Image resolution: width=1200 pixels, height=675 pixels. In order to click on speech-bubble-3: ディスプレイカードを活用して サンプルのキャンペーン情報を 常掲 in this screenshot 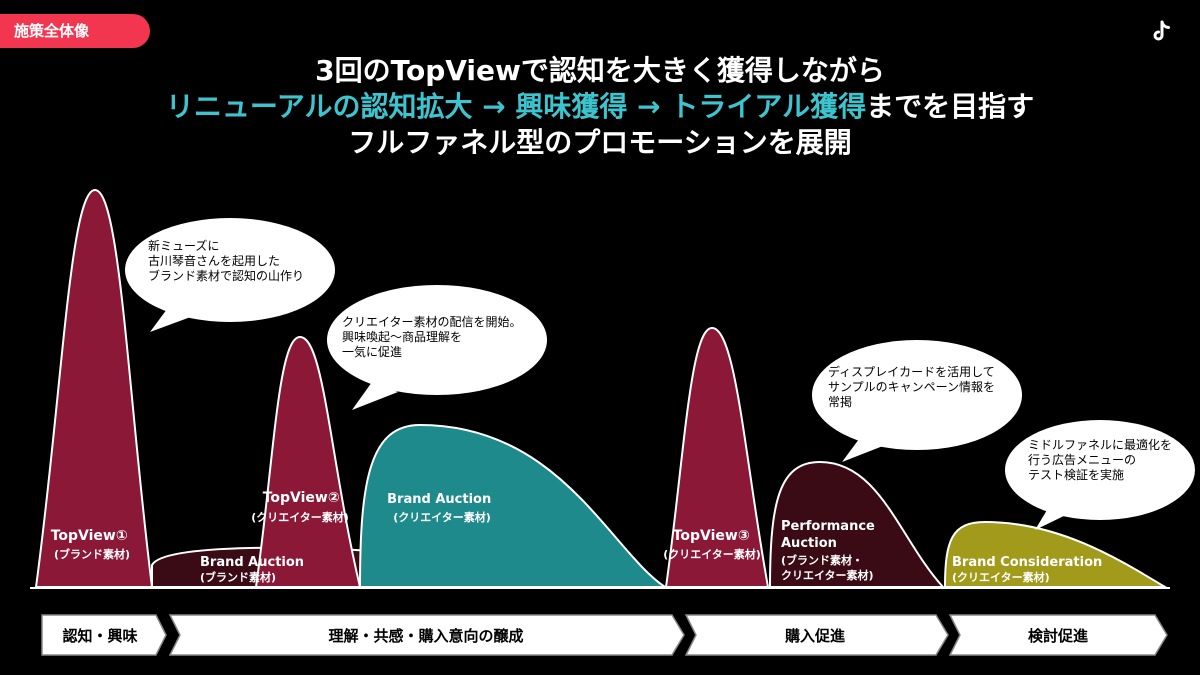, I will do `click(917, 401)`.